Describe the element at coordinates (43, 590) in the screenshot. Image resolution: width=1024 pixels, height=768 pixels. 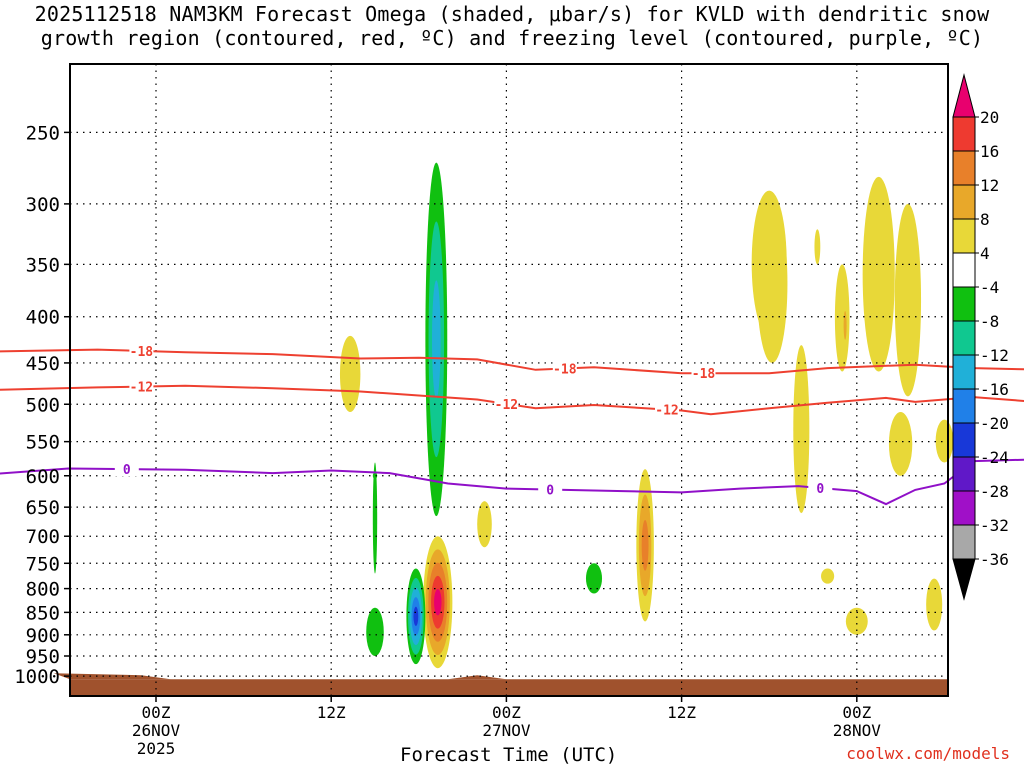
I see `y-tick-label: 800` at that location.